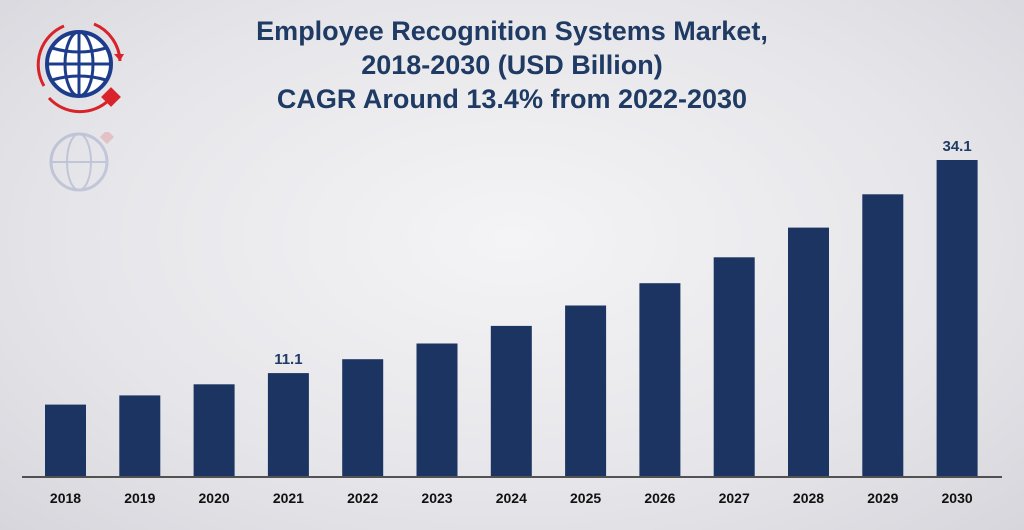  Describe the element at coordinates (511, 400) in the screenshot. I see `bar-2024` at that location.